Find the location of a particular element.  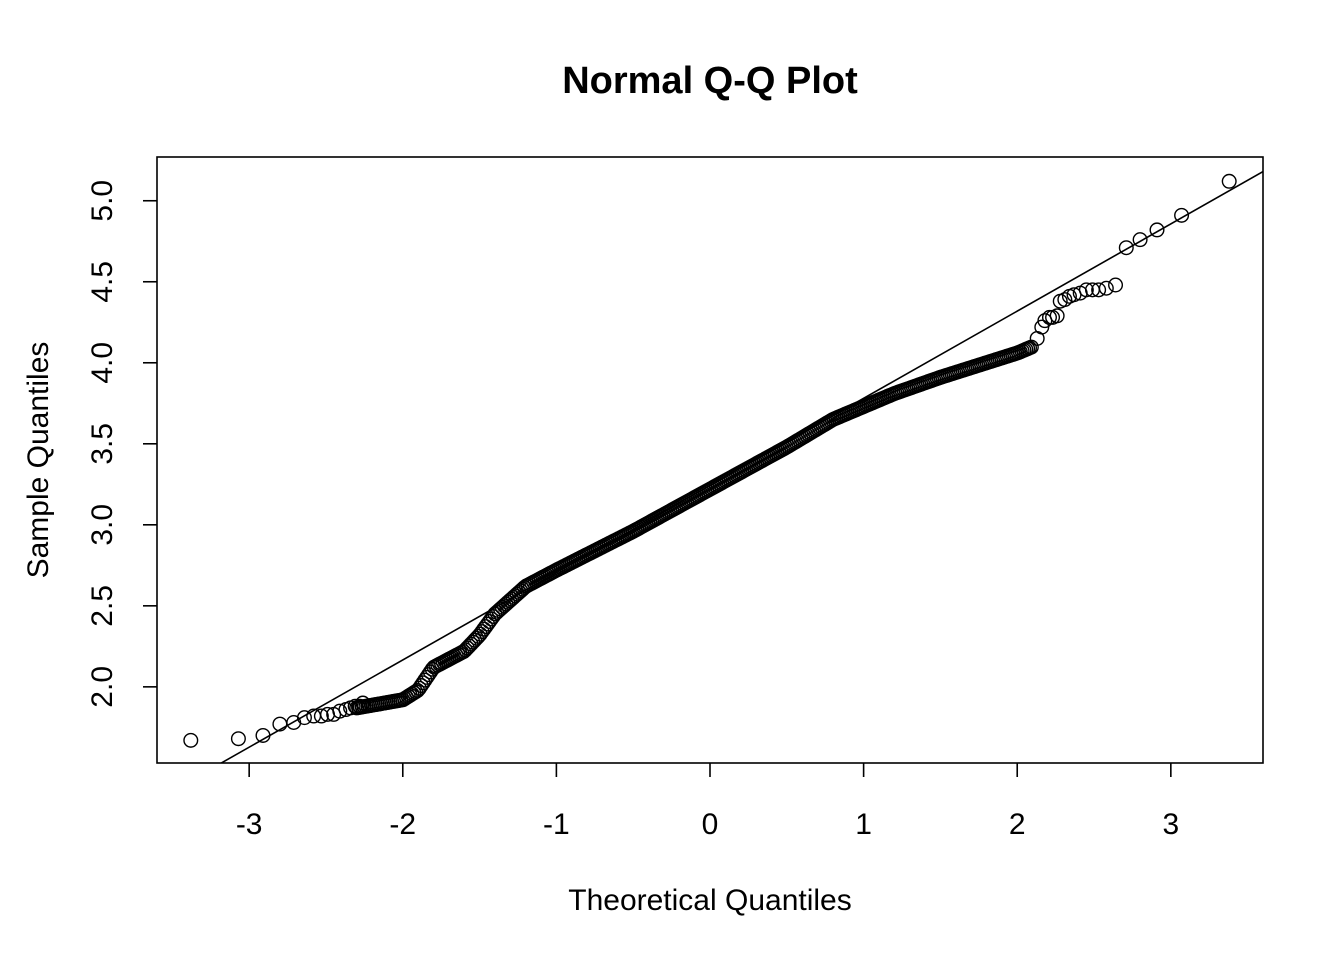

y-tick-label: 3.5 is located at coordinates (102, 444).